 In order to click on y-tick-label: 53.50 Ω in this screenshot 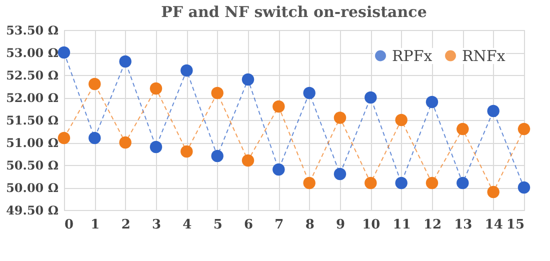, I will do `click(32, 31)`.